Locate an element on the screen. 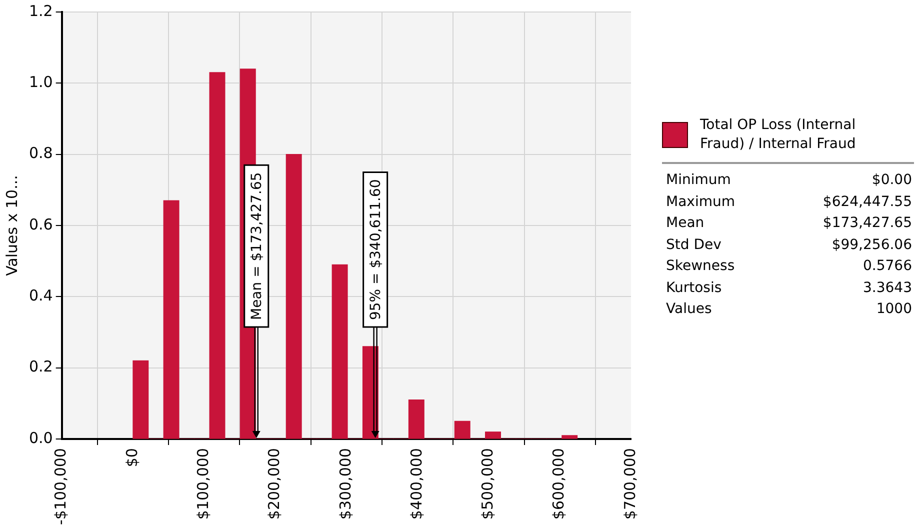 This screenshot has height=530, width=915. y-tick-label: 0.6 is located at coordinates (40, 224).